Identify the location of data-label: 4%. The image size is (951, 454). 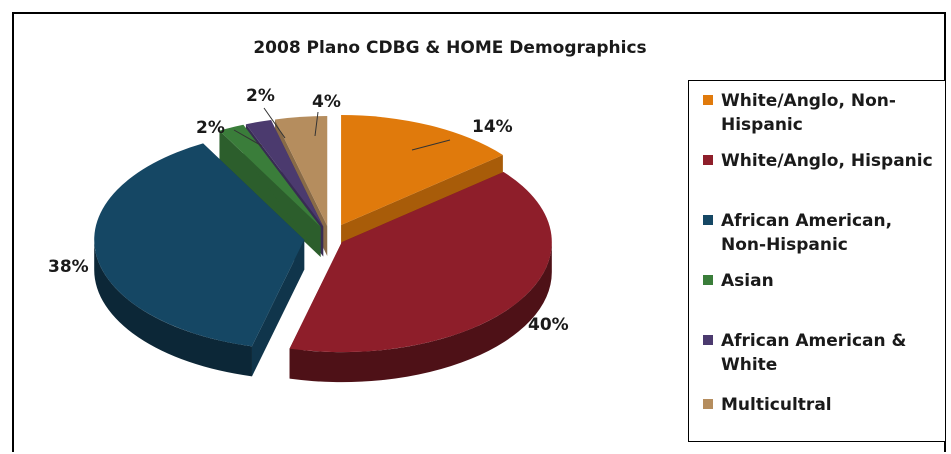
(326, 102).